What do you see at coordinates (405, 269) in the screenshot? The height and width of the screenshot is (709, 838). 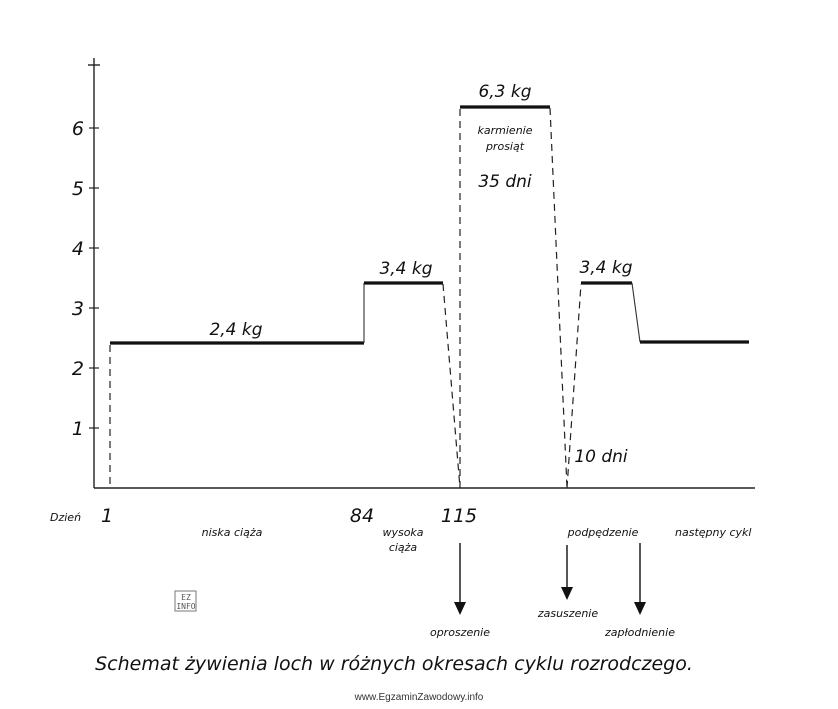 I see `label-segment-high-pregnancy: 3,4 kg` at bounding box center [405, 269].